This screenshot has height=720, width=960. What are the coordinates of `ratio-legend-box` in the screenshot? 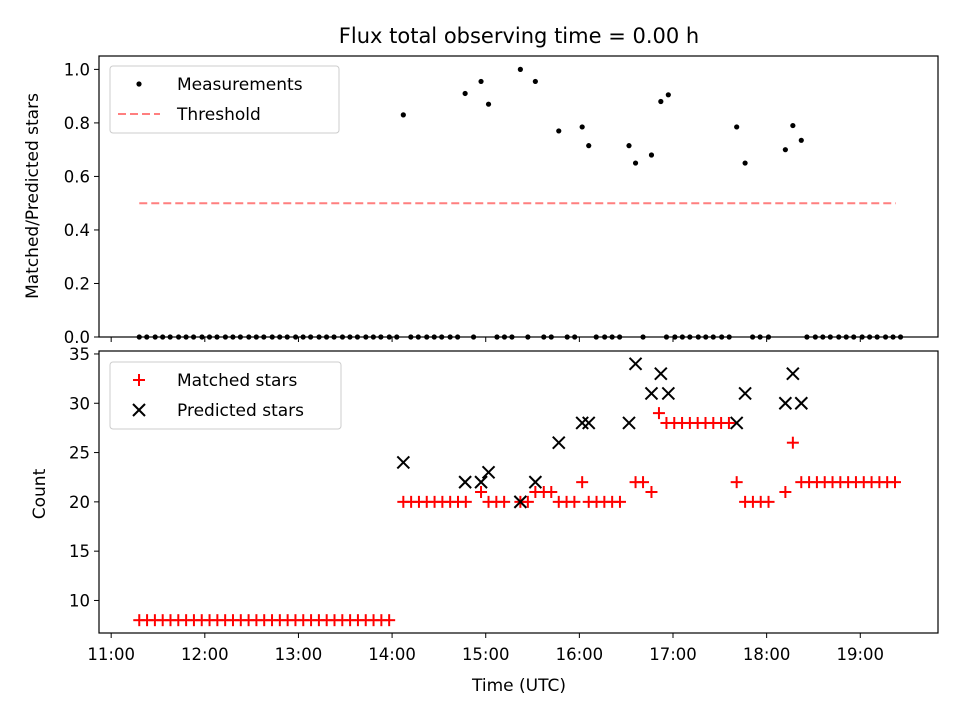 It's located at (224, 99).